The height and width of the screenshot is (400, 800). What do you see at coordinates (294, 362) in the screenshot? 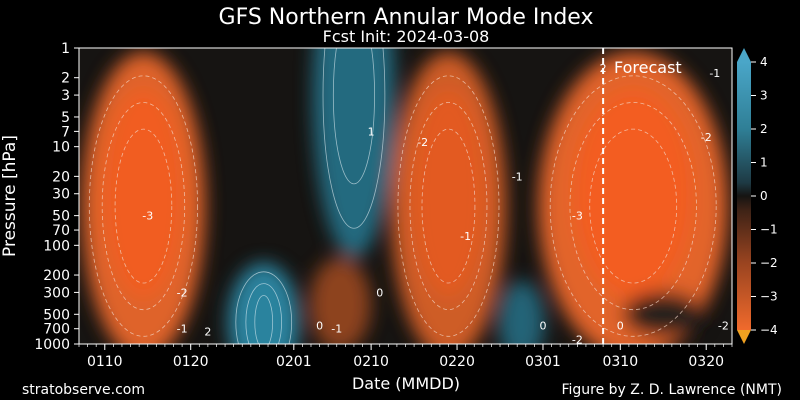
I see `x-tick-label: 0201` at bounding box center [294, 362].